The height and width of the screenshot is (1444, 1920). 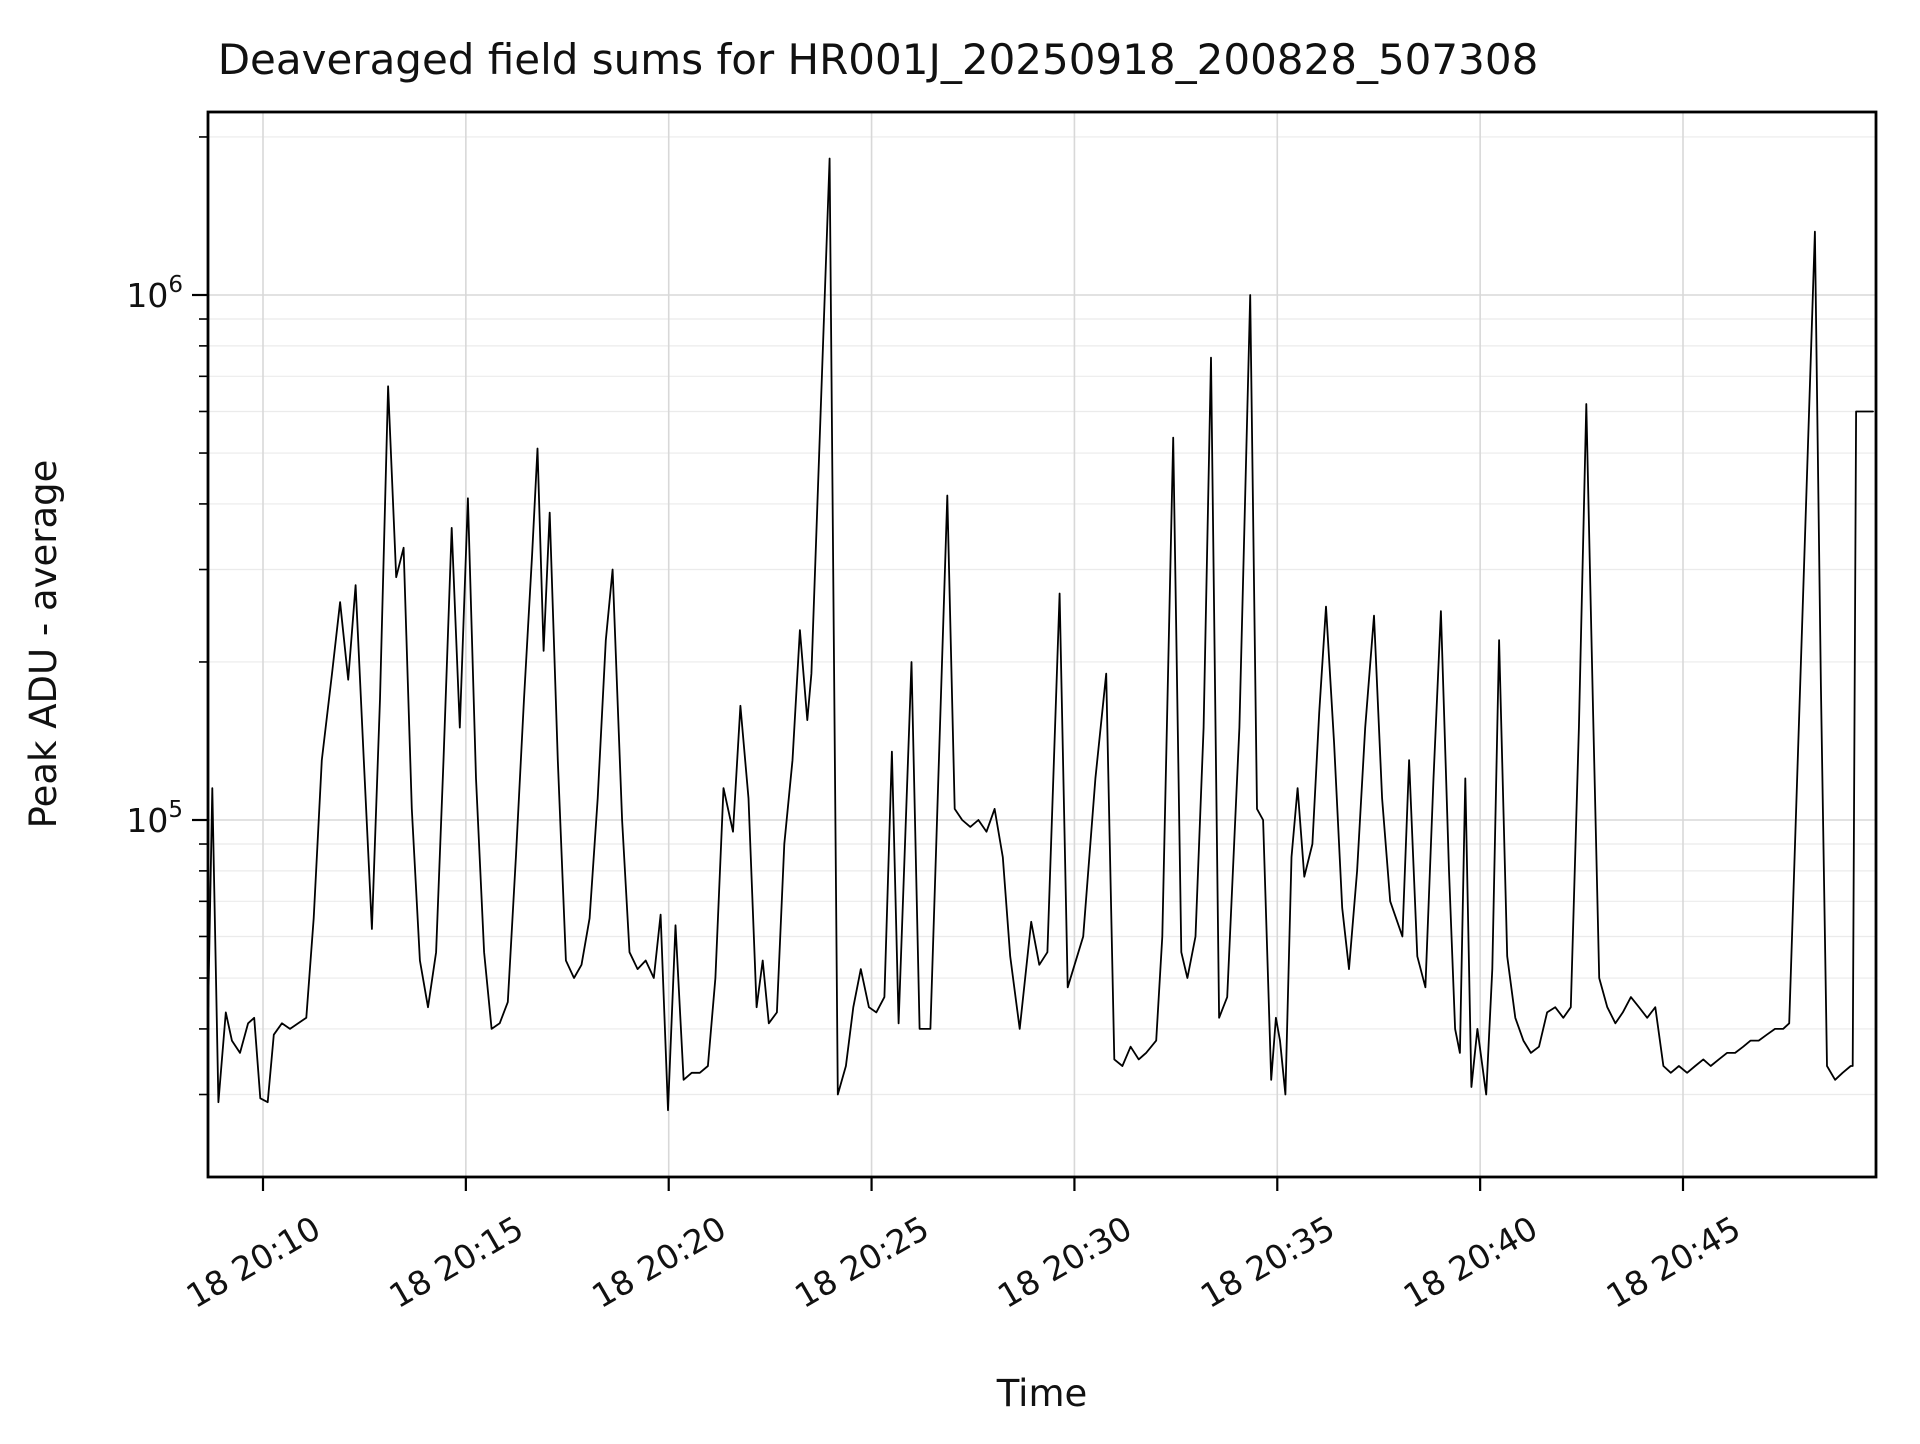 I want to click on y-axis-label: Peak ADU - average, so click(x=43, y=644).